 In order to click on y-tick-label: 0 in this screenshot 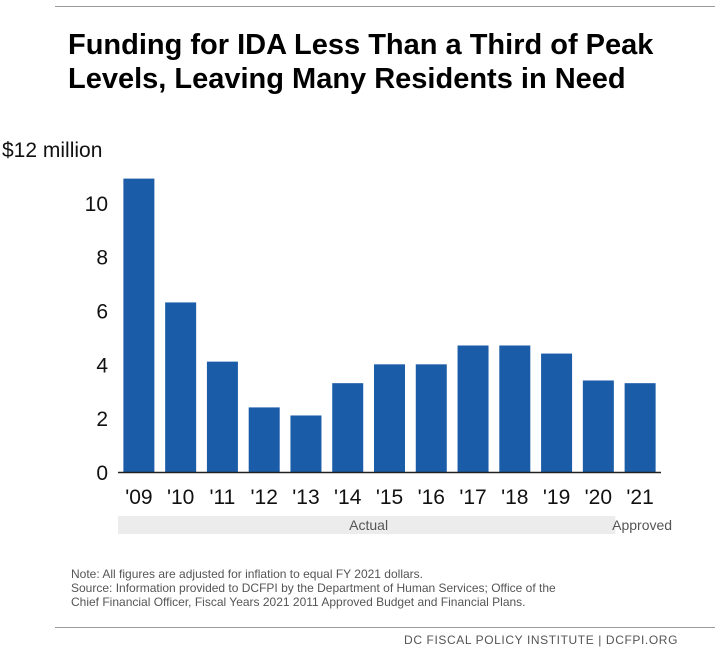, I will do `click(102, 473)`.